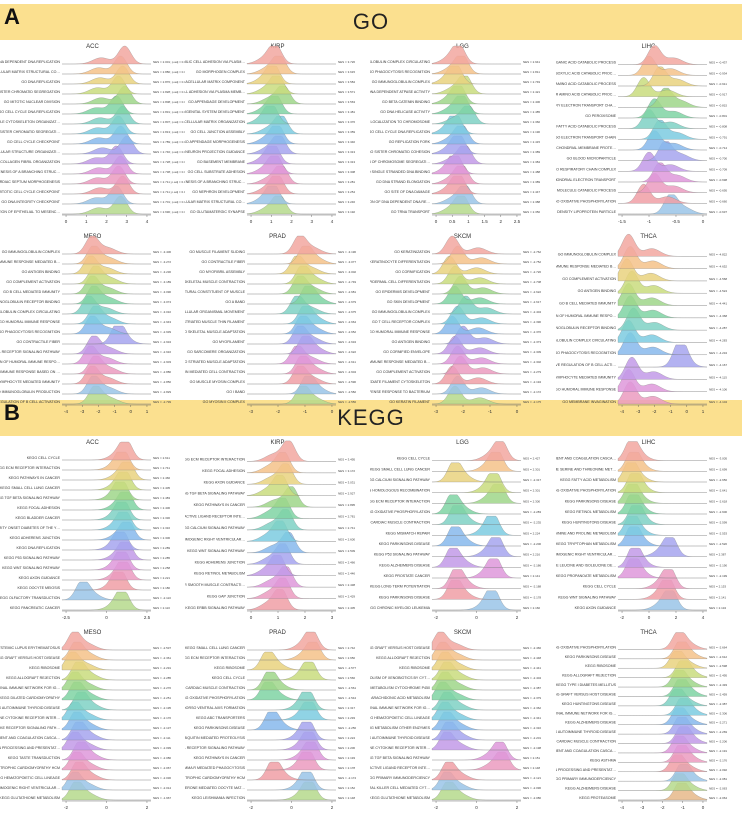 The width and height of the screenshot is (742, 815). I want to click on nes-label: NES = 2.742, so click(346, 648).